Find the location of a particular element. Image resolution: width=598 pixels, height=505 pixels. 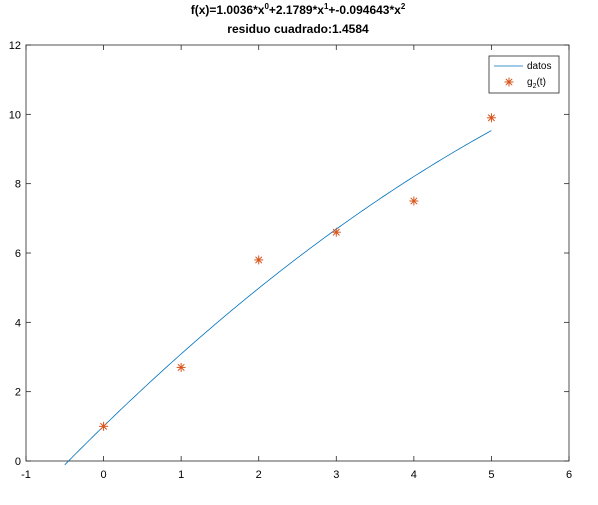

x-tick-label: 5 is located at coordinates (491, 475).